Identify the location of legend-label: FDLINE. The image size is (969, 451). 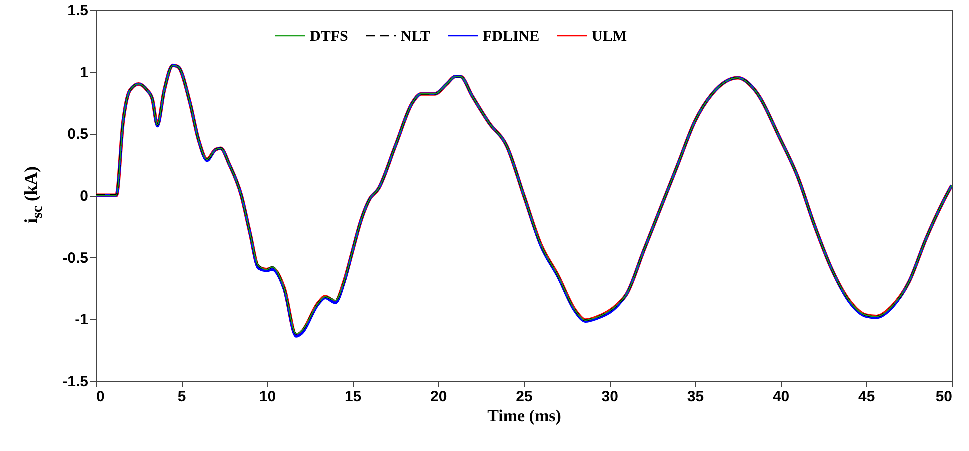
(511, 37).